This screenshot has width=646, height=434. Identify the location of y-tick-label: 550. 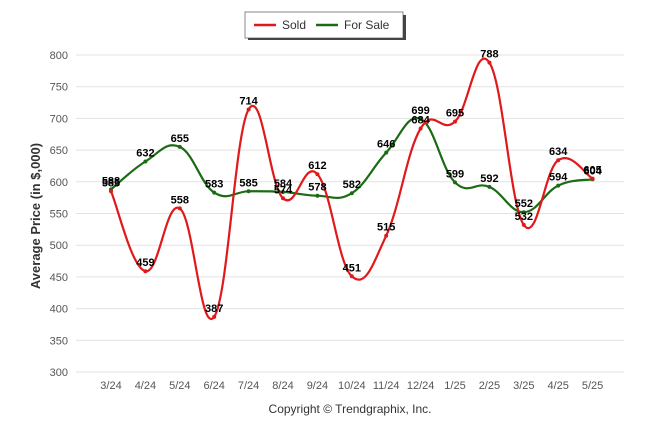
(59, 215).